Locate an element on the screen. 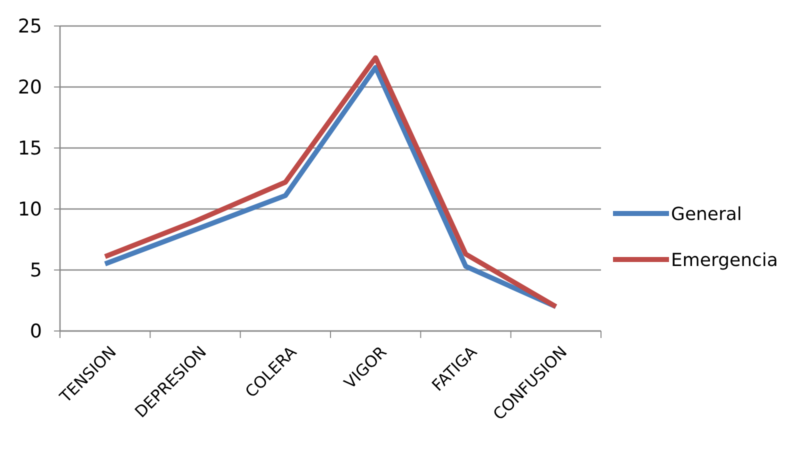 This screenshot has height=451, width=789. y-tick-label: 10 is located at coordinates (30, 209).